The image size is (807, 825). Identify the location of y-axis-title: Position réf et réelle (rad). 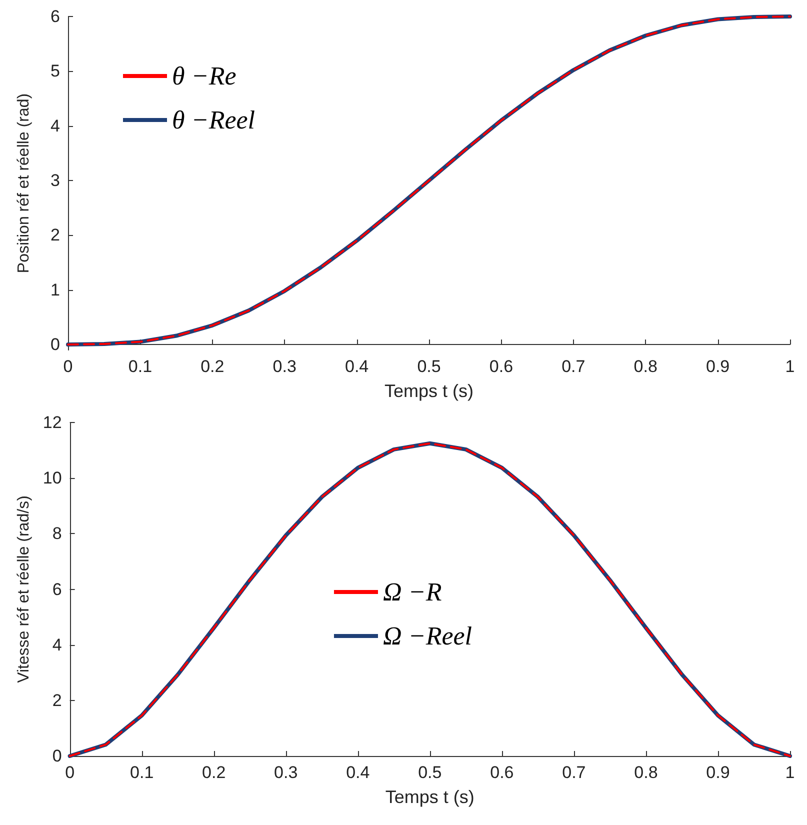
(24, 183).